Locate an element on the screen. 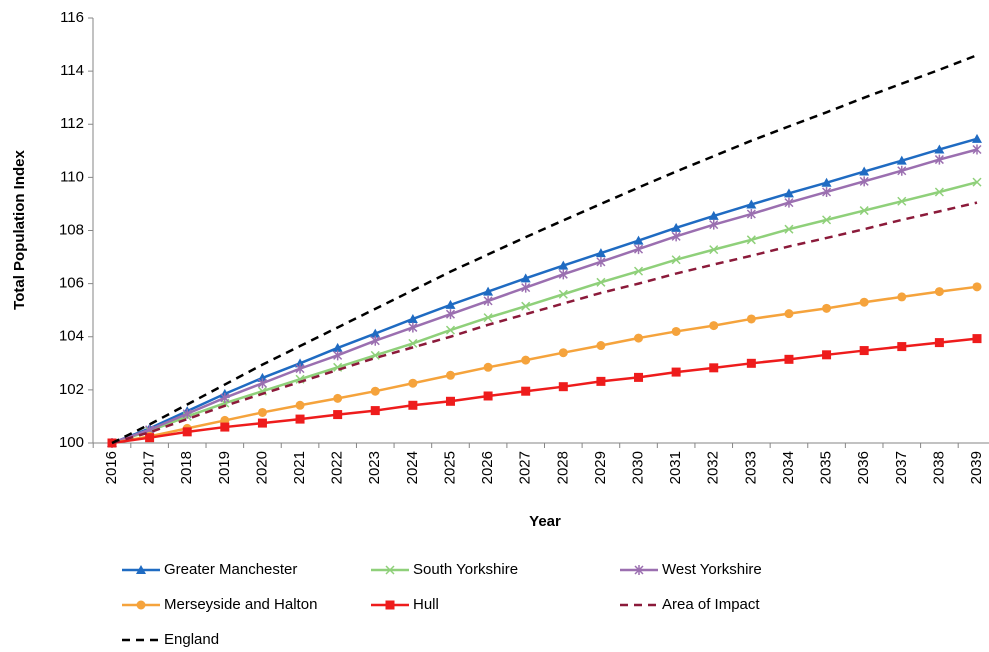 This screenshot has width=989, height=652. x-tick-label: 2029 is located at coordinates (600, 467).